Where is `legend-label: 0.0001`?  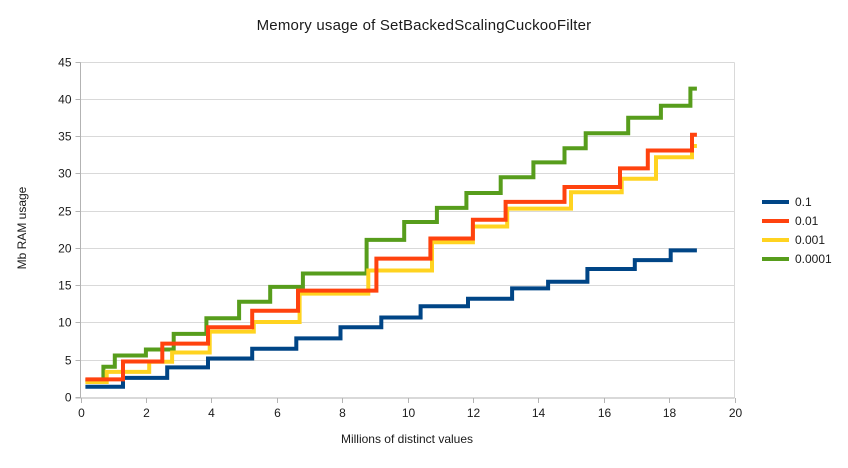 legend-label: 0.0001 is located at coordinates (813, 259).